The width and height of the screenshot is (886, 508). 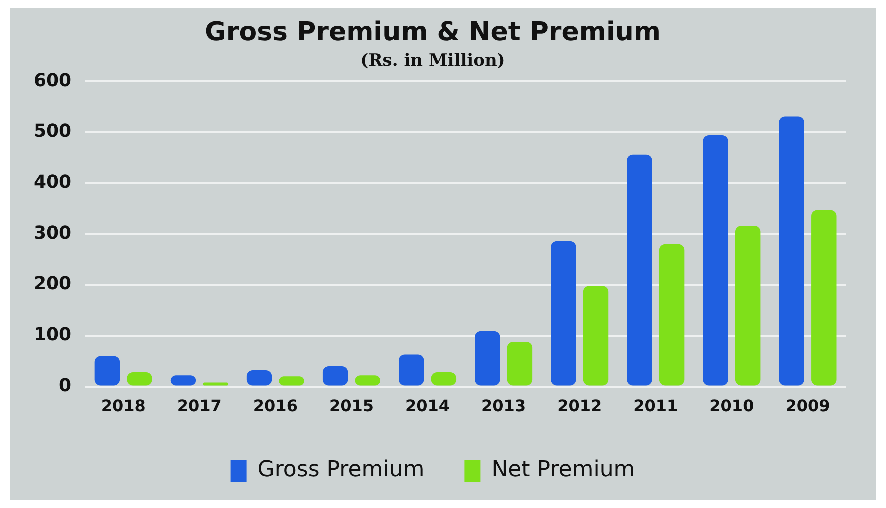 I want to click on legend-label: Net Premium, so click(x=564, y=470).